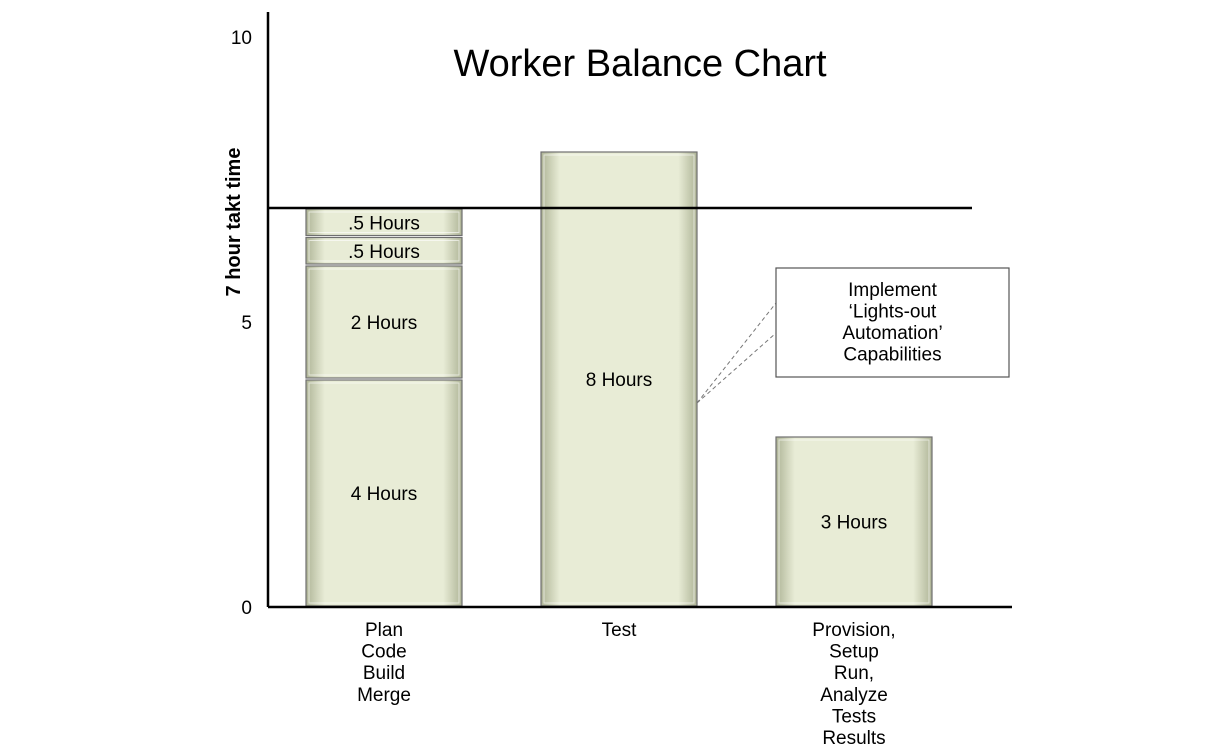 The width and height of the screenshot is (1232, 756). I want to click on bar-0-segment-3-label: .5 Hours, so click(384, 223).